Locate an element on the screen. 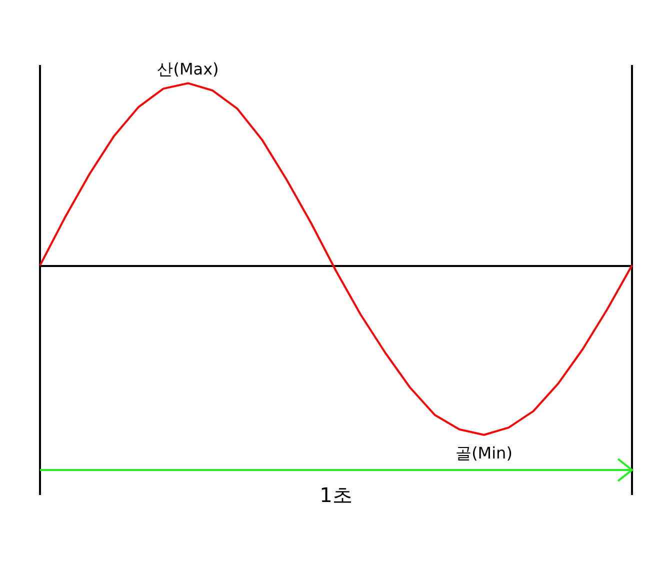 This screenshot has height=568, width=660. annotation: 산(Max) is located at coordinates (188, 69).